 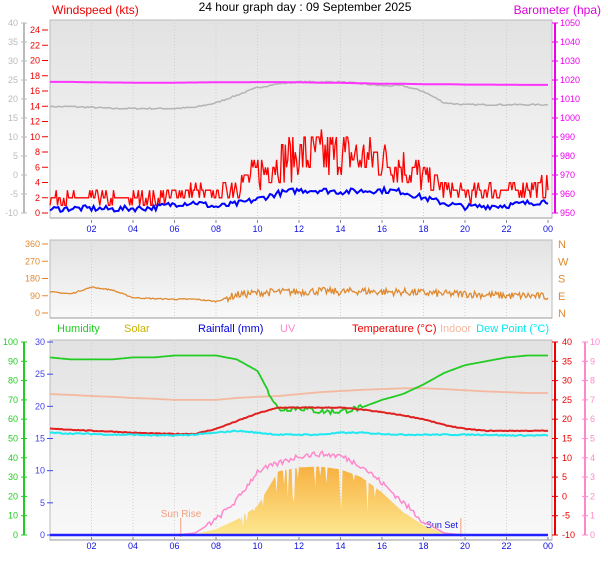 I want to click on windspeed-tick-label: 0, so click(x=37, y=213).